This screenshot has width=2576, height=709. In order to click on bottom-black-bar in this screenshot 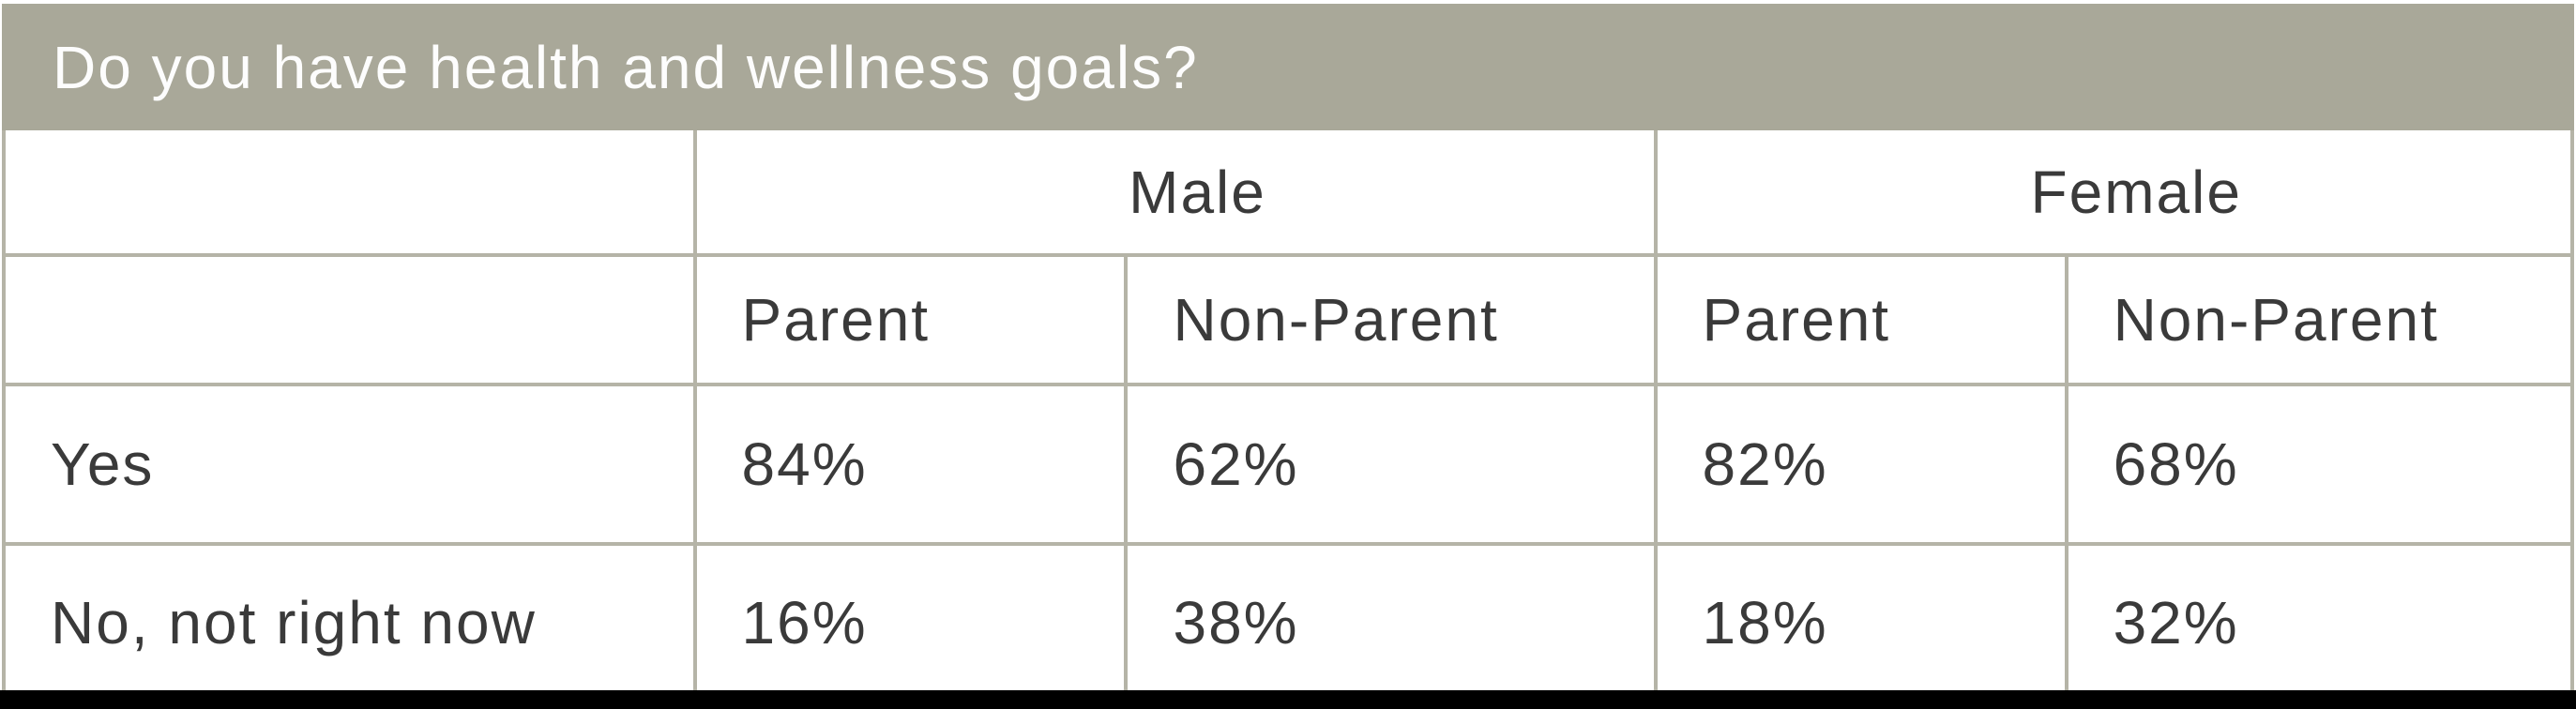, I will do `click(1288, 699)`.